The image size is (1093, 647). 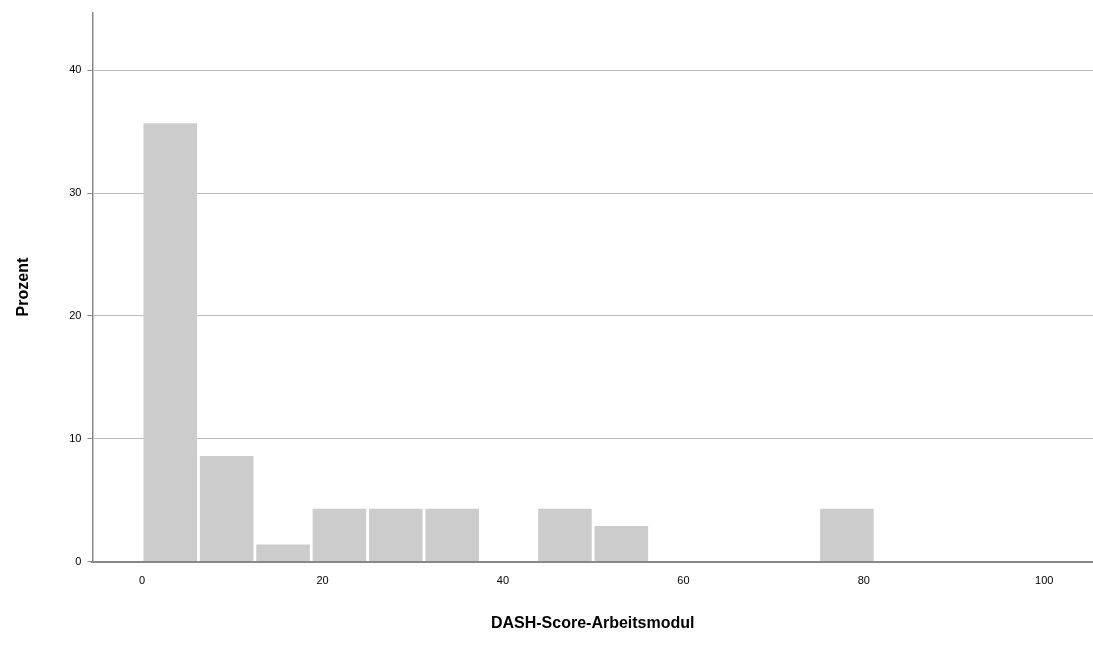 What do you see at coordinates (683, 580) in the screenshot?
I see `x-tick-label: 60` at bounding box center [683, 580].